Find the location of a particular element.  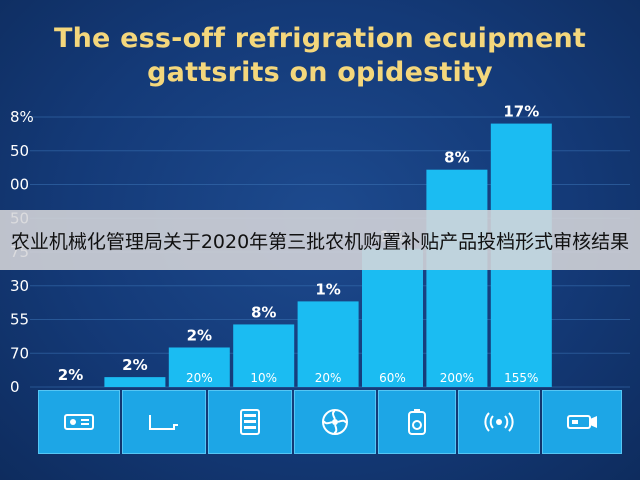

y-tick-label: 00 is located at coordinates (19, 185).